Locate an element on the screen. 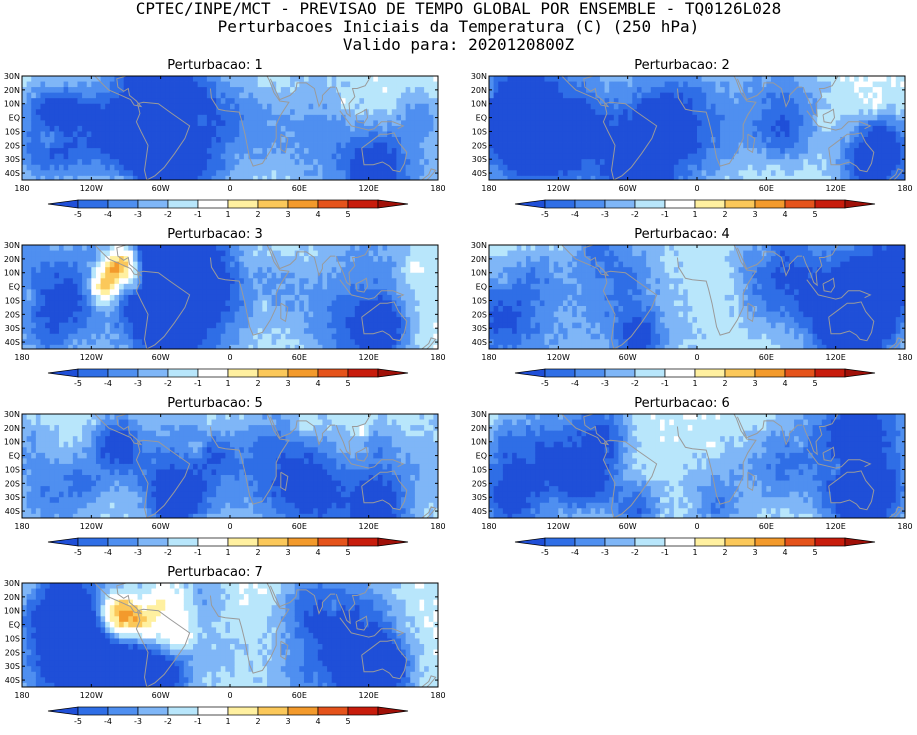 The image size is (917, 735). panel-title: Perturbacao: 2 is located at coordinates (682, 65).